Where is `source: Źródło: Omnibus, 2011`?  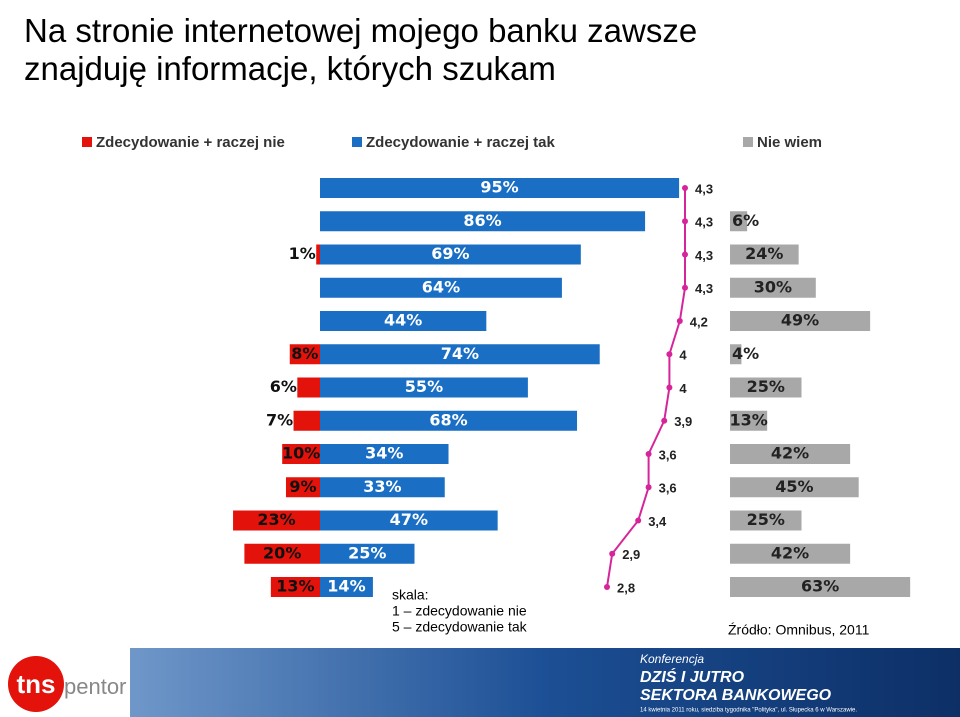 source: Źródło: Omnibus, 2011 is located at coordinates (799, 630).